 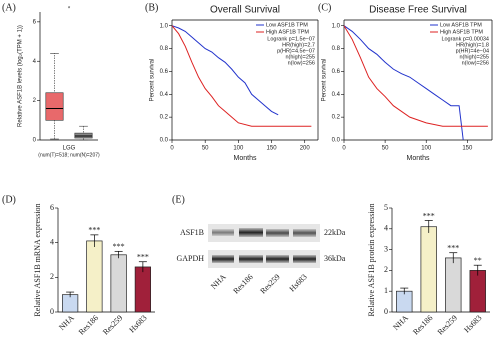 What do you see at coordinates (335, 232) in the screenshot?
I see `blot-size-label: 22kDa` at bounding box center [335, 232].